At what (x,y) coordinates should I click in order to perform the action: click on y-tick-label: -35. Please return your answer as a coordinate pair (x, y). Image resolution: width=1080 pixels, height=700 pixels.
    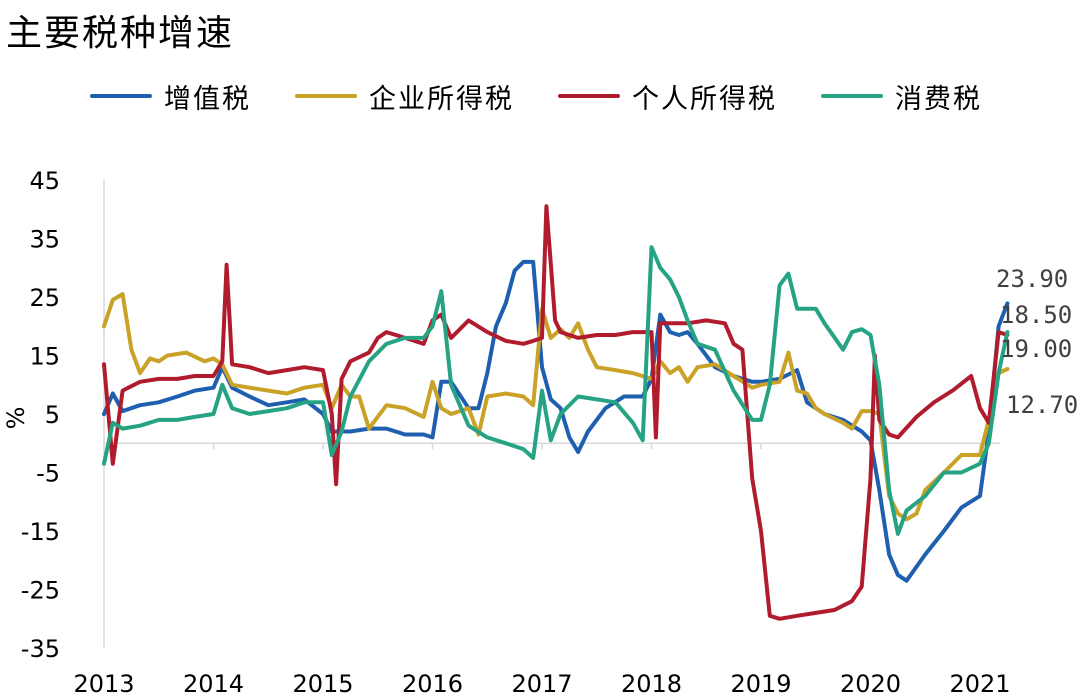
    Looking at the image, I should click on (40, 649).